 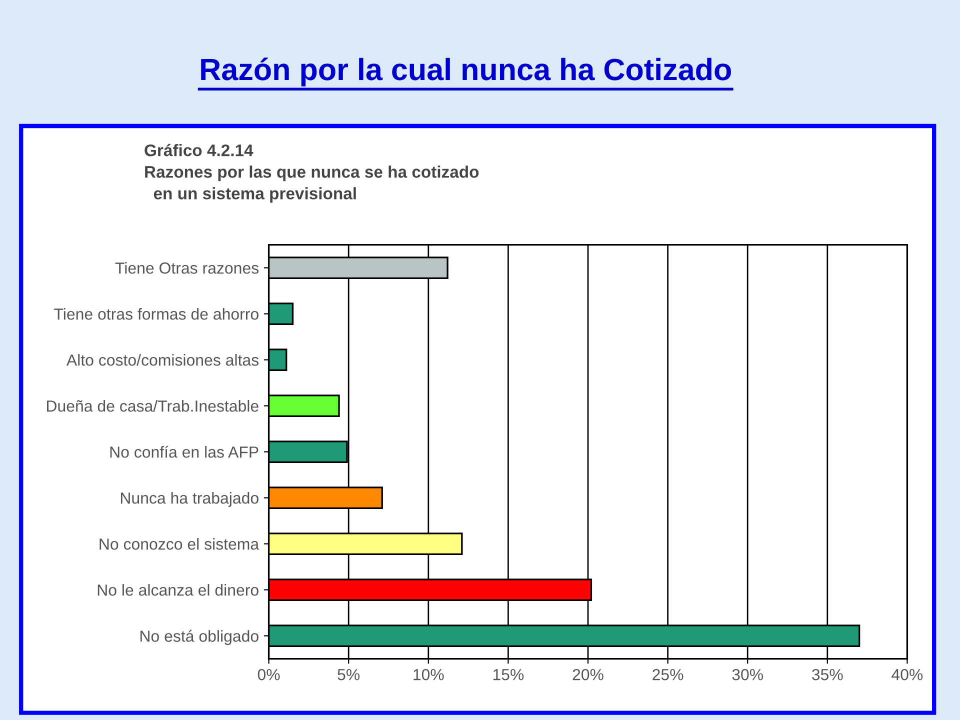 What do you see at coordinates (156, 314) in the screenshot?
I see `y-tick-label: Tiene otras formas de ahorro` at bounding box center [156, 314].